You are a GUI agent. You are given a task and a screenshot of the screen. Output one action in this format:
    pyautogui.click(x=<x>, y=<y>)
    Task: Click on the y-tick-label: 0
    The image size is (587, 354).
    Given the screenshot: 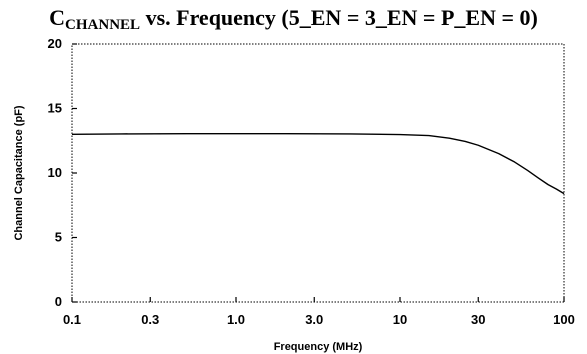 What is the action you would take?
    pyautogui.click(x=58, y=301)
    